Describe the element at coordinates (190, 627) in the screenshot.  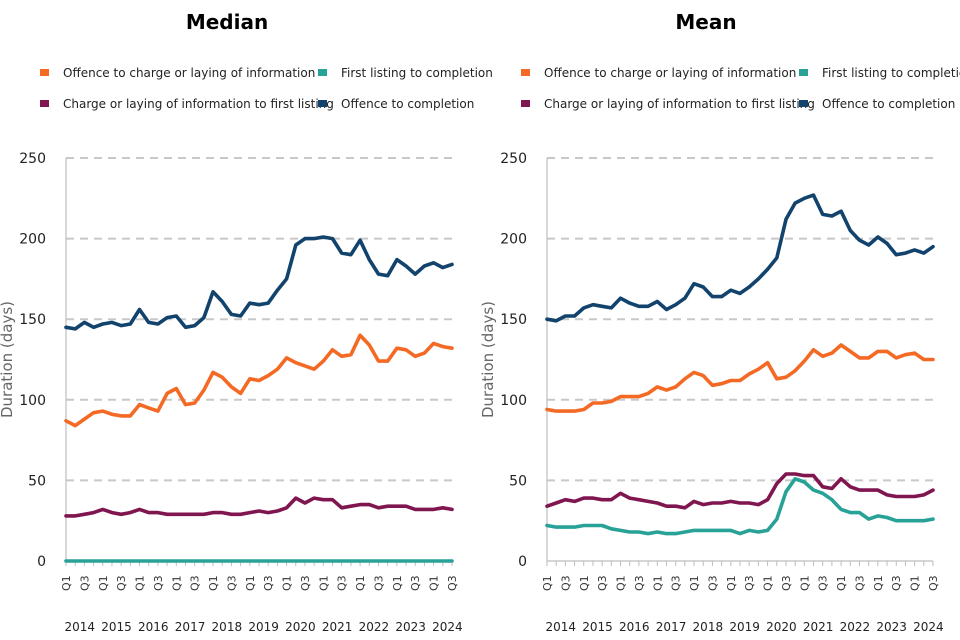
I see `x-year-label: 2017` at that location.